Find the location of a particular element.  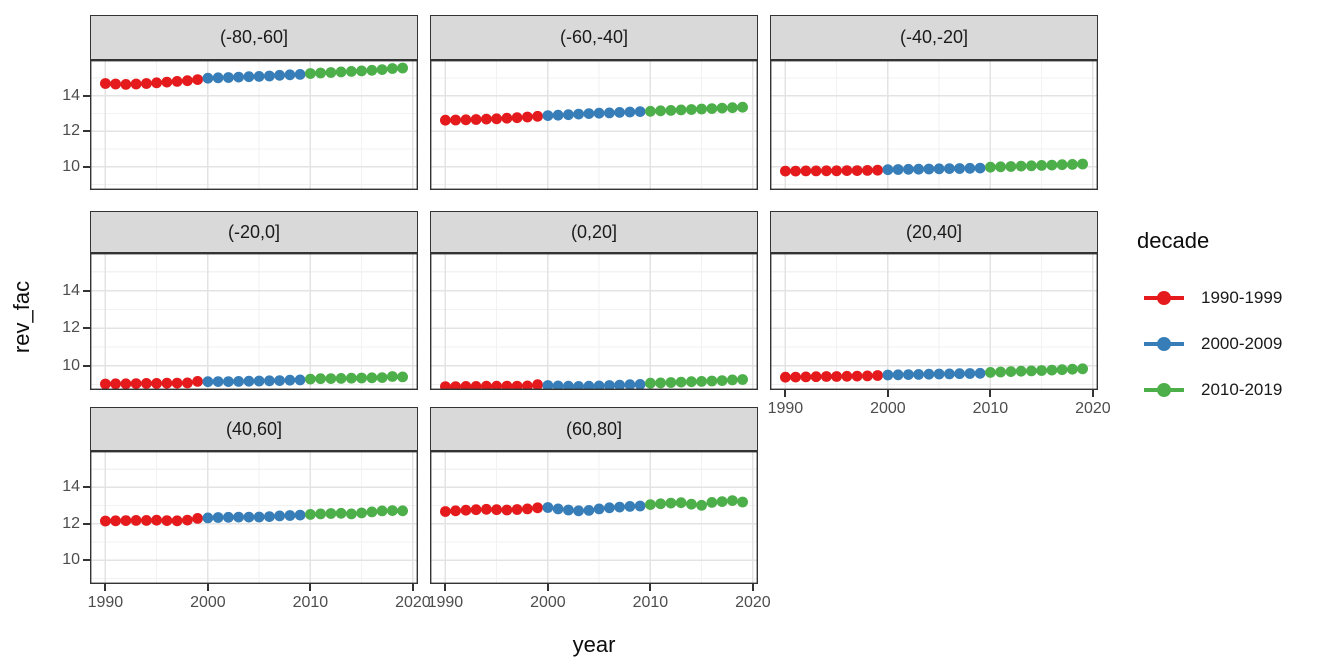

facet-strip-label: (-20,0] is located at coordinates (254, 231).